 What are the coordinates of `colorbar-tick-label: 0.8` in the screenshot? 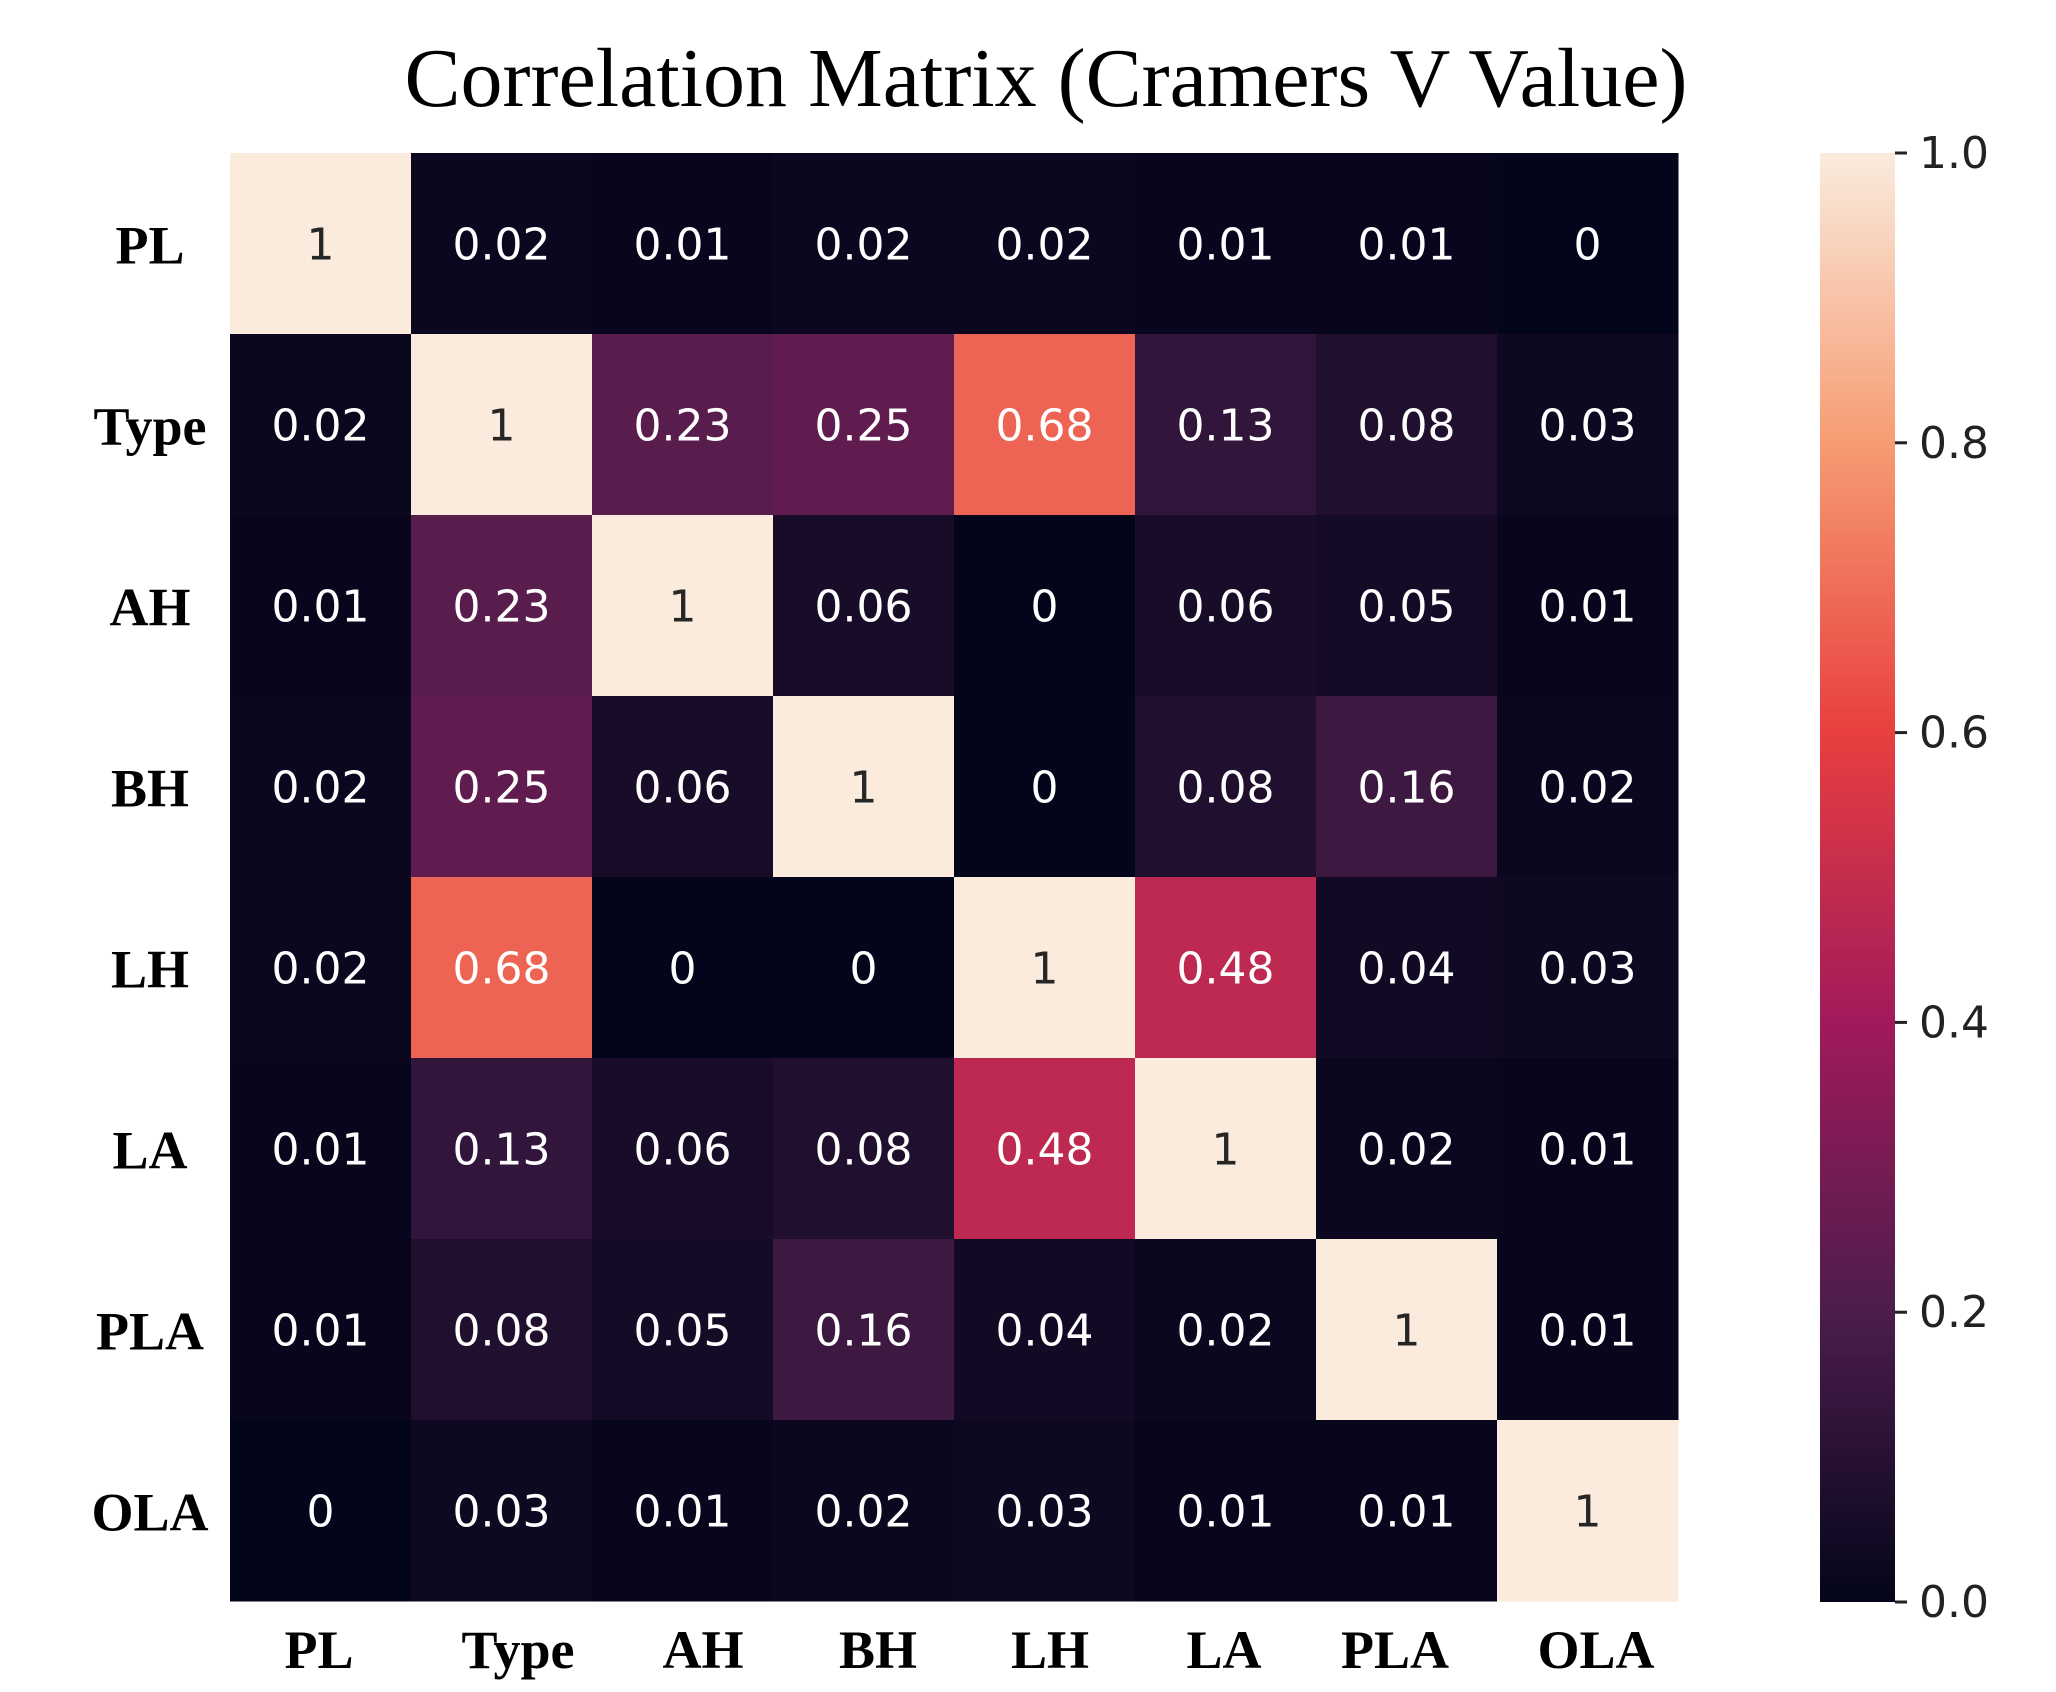 It's located at (1954, 443).